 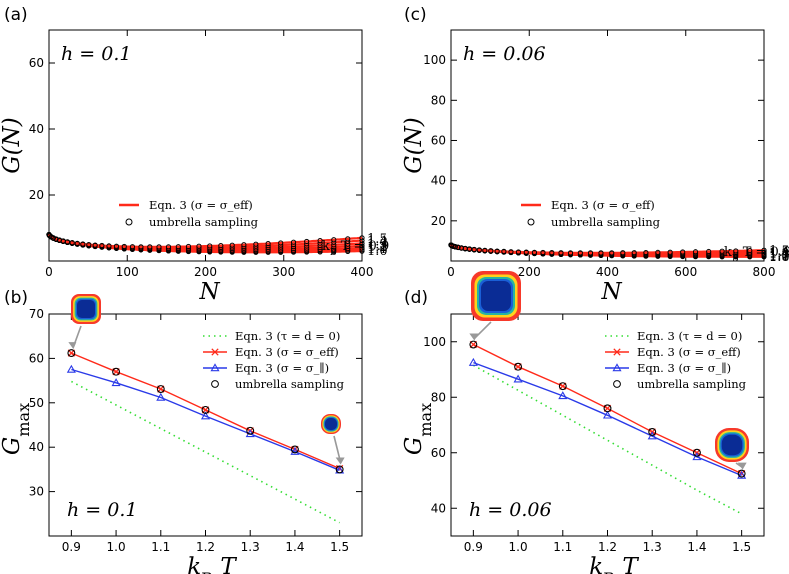 What do you see at coordinates (209, 292) in the screenshot?
I see `x-axis-label-a: N` at bounding box center [209, 292].